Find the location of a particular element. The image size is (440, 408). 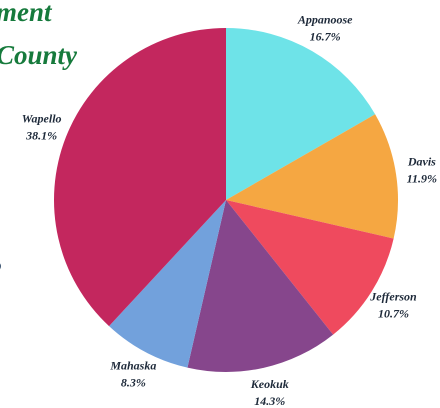

title-line: County is located at coordinates (39, 55).